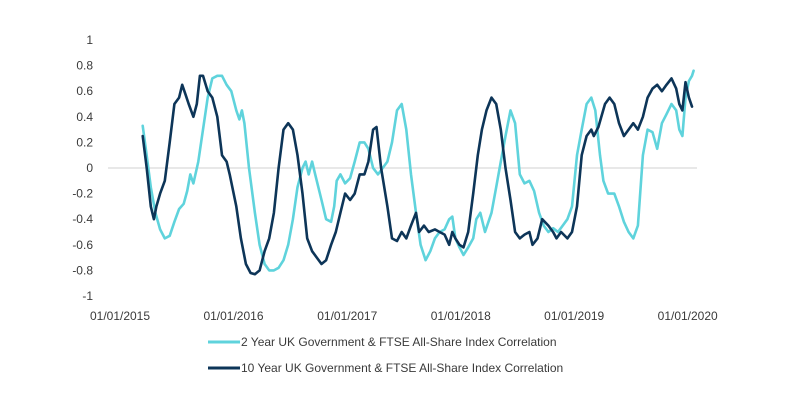  Describe the element at coordinates (84, 117) in the screenshot. I see `y-tick-label: 0.4` at that location.